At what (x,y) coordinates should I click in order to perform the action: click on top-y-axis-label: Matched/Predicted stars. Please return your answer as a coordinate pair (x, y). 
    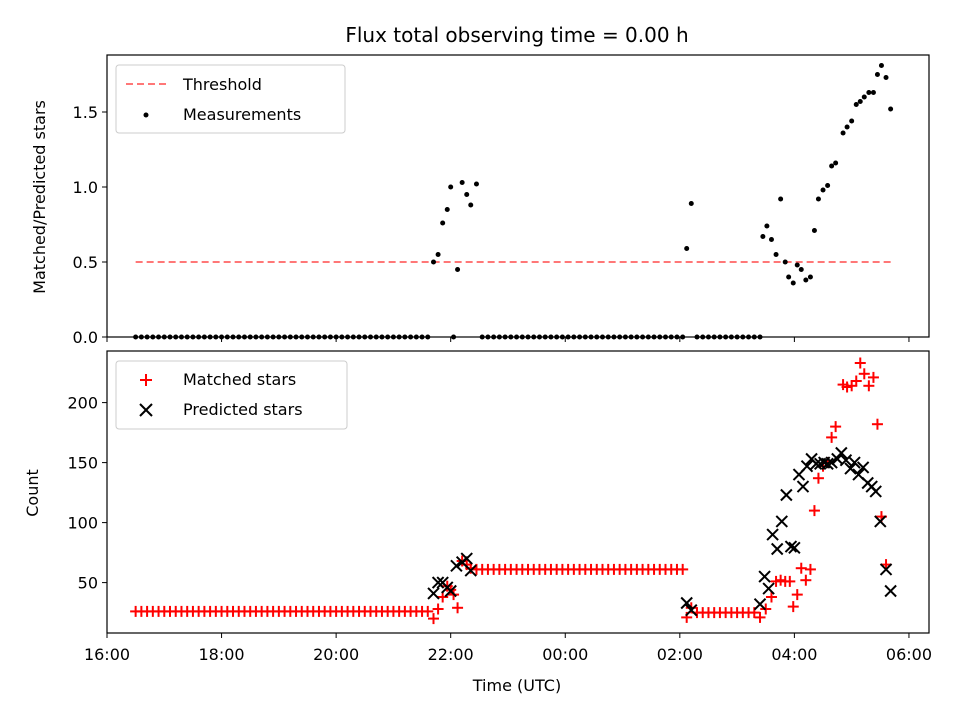
    Looking at the image, I should click on (39, 197).